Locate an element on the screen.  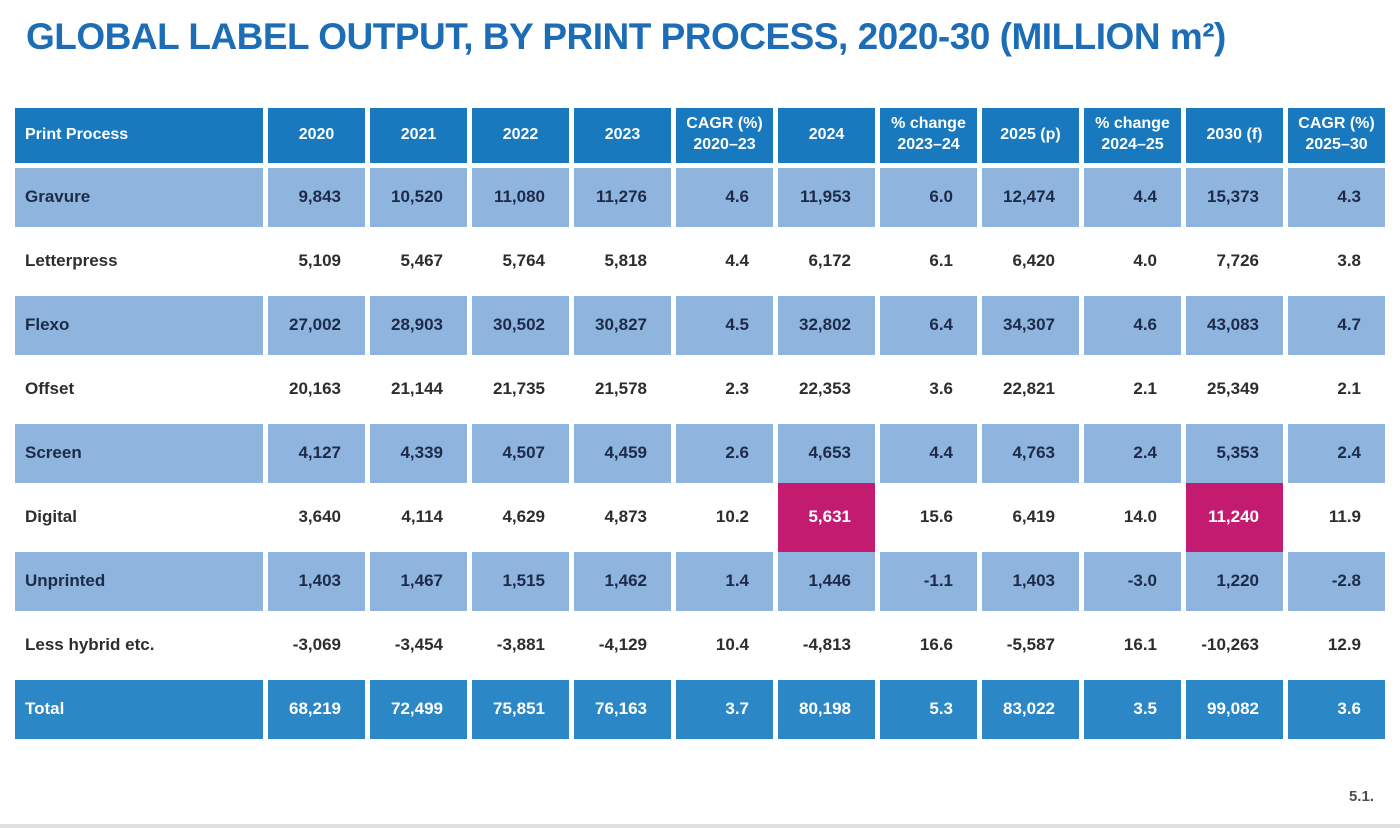
data-cell: 4.7 is located at coordinates (1336, 325).